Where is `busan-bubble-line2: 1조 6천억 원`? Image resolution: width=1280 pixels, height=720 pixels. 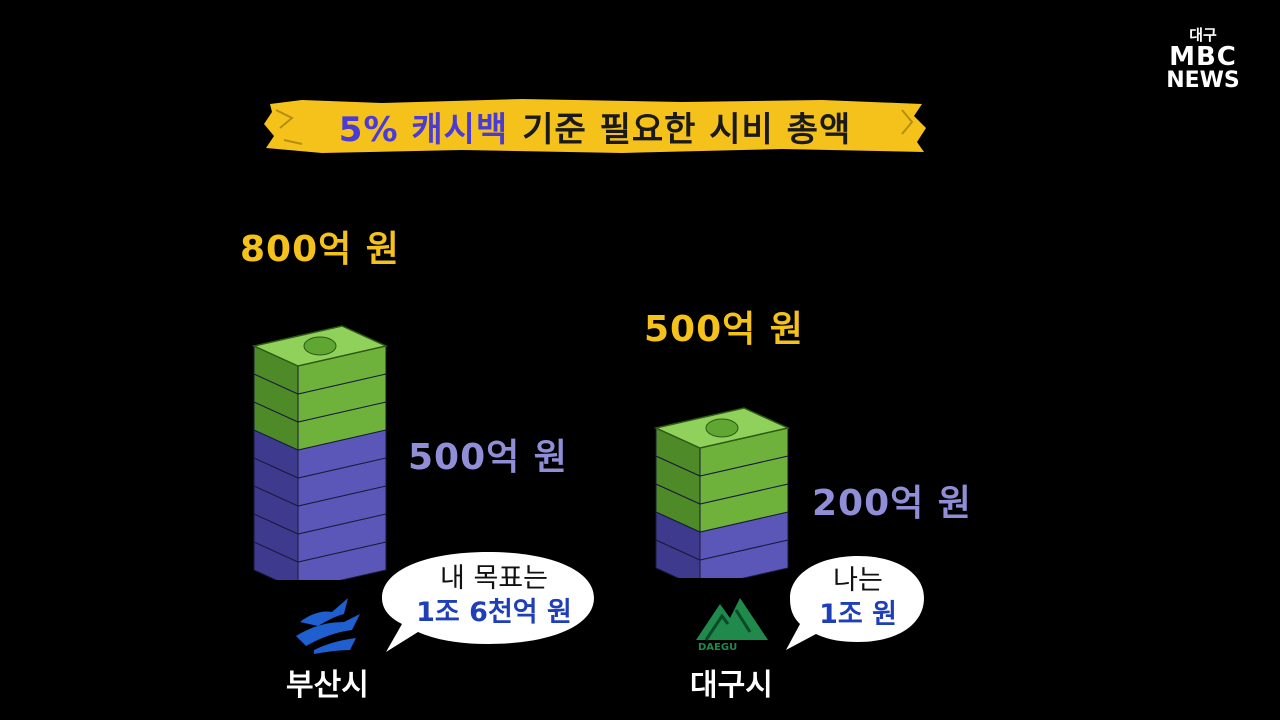 busan-bubble-line2: 1조 6천억 원 is located at coordinates (494, 612).